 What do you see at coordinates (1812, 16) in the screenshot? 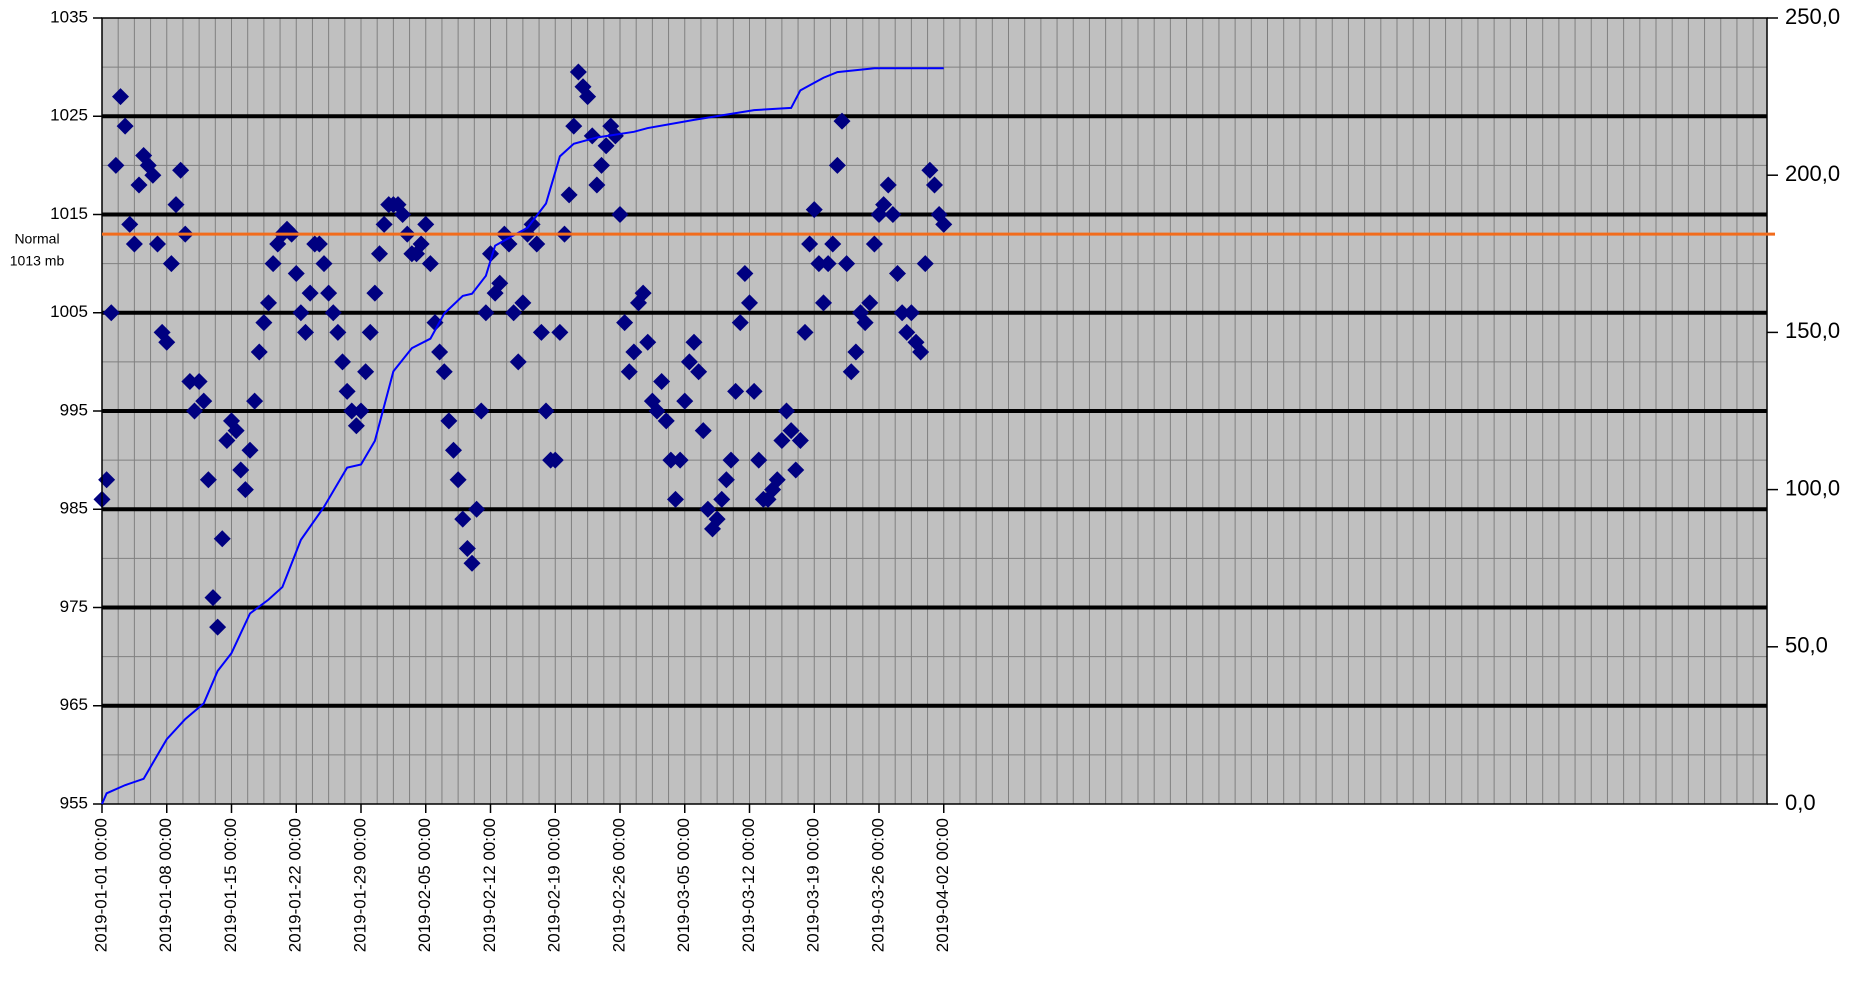
I see `y2-tick-label: 250,0` at bounding box center [1812, 16].